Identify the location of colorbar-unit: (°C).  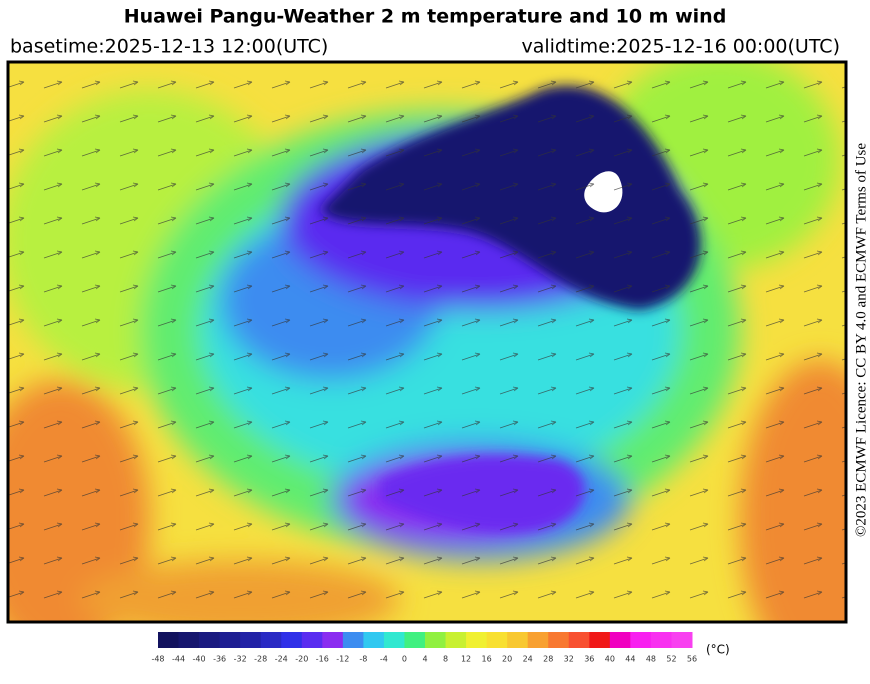
(718, 650).